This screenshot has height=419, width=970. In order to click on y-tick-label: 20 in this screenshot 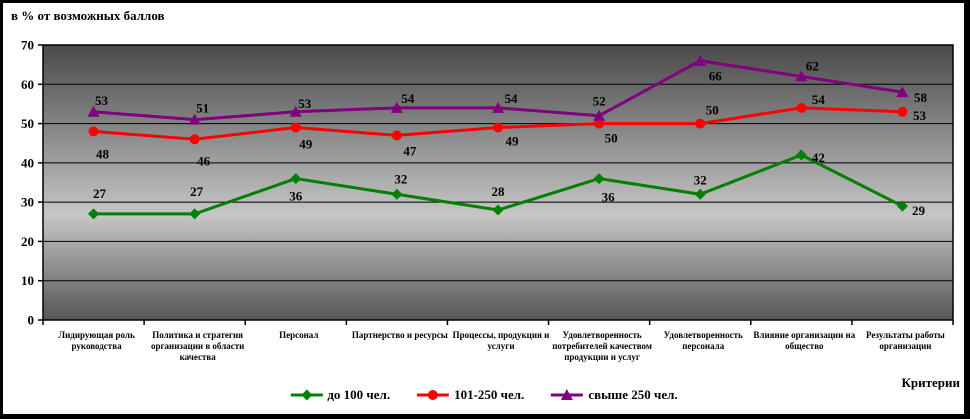, I will do `click(27, 241)`.